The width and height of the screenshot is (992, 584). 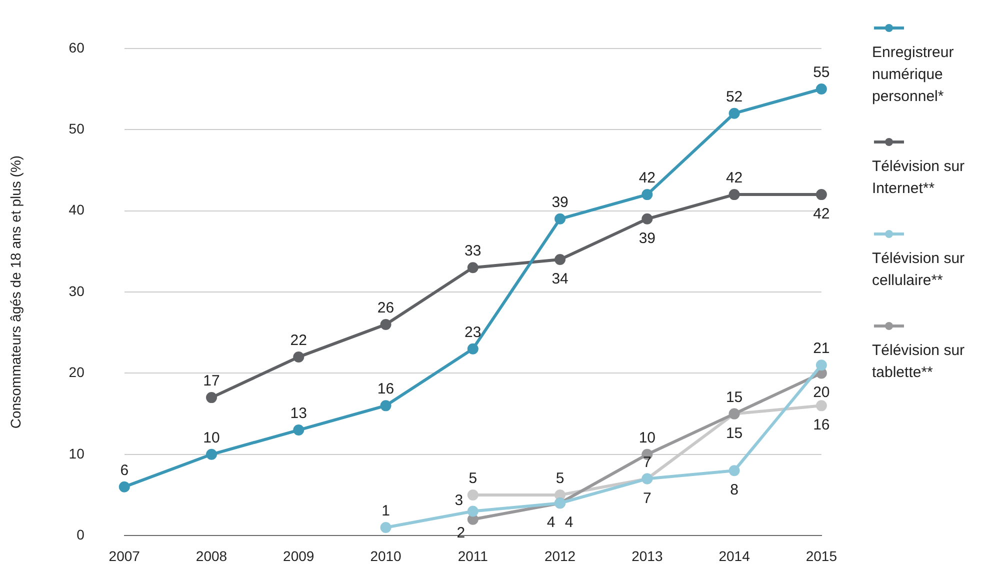 I want to click on data-label: 3, so click(x=459, y=501).